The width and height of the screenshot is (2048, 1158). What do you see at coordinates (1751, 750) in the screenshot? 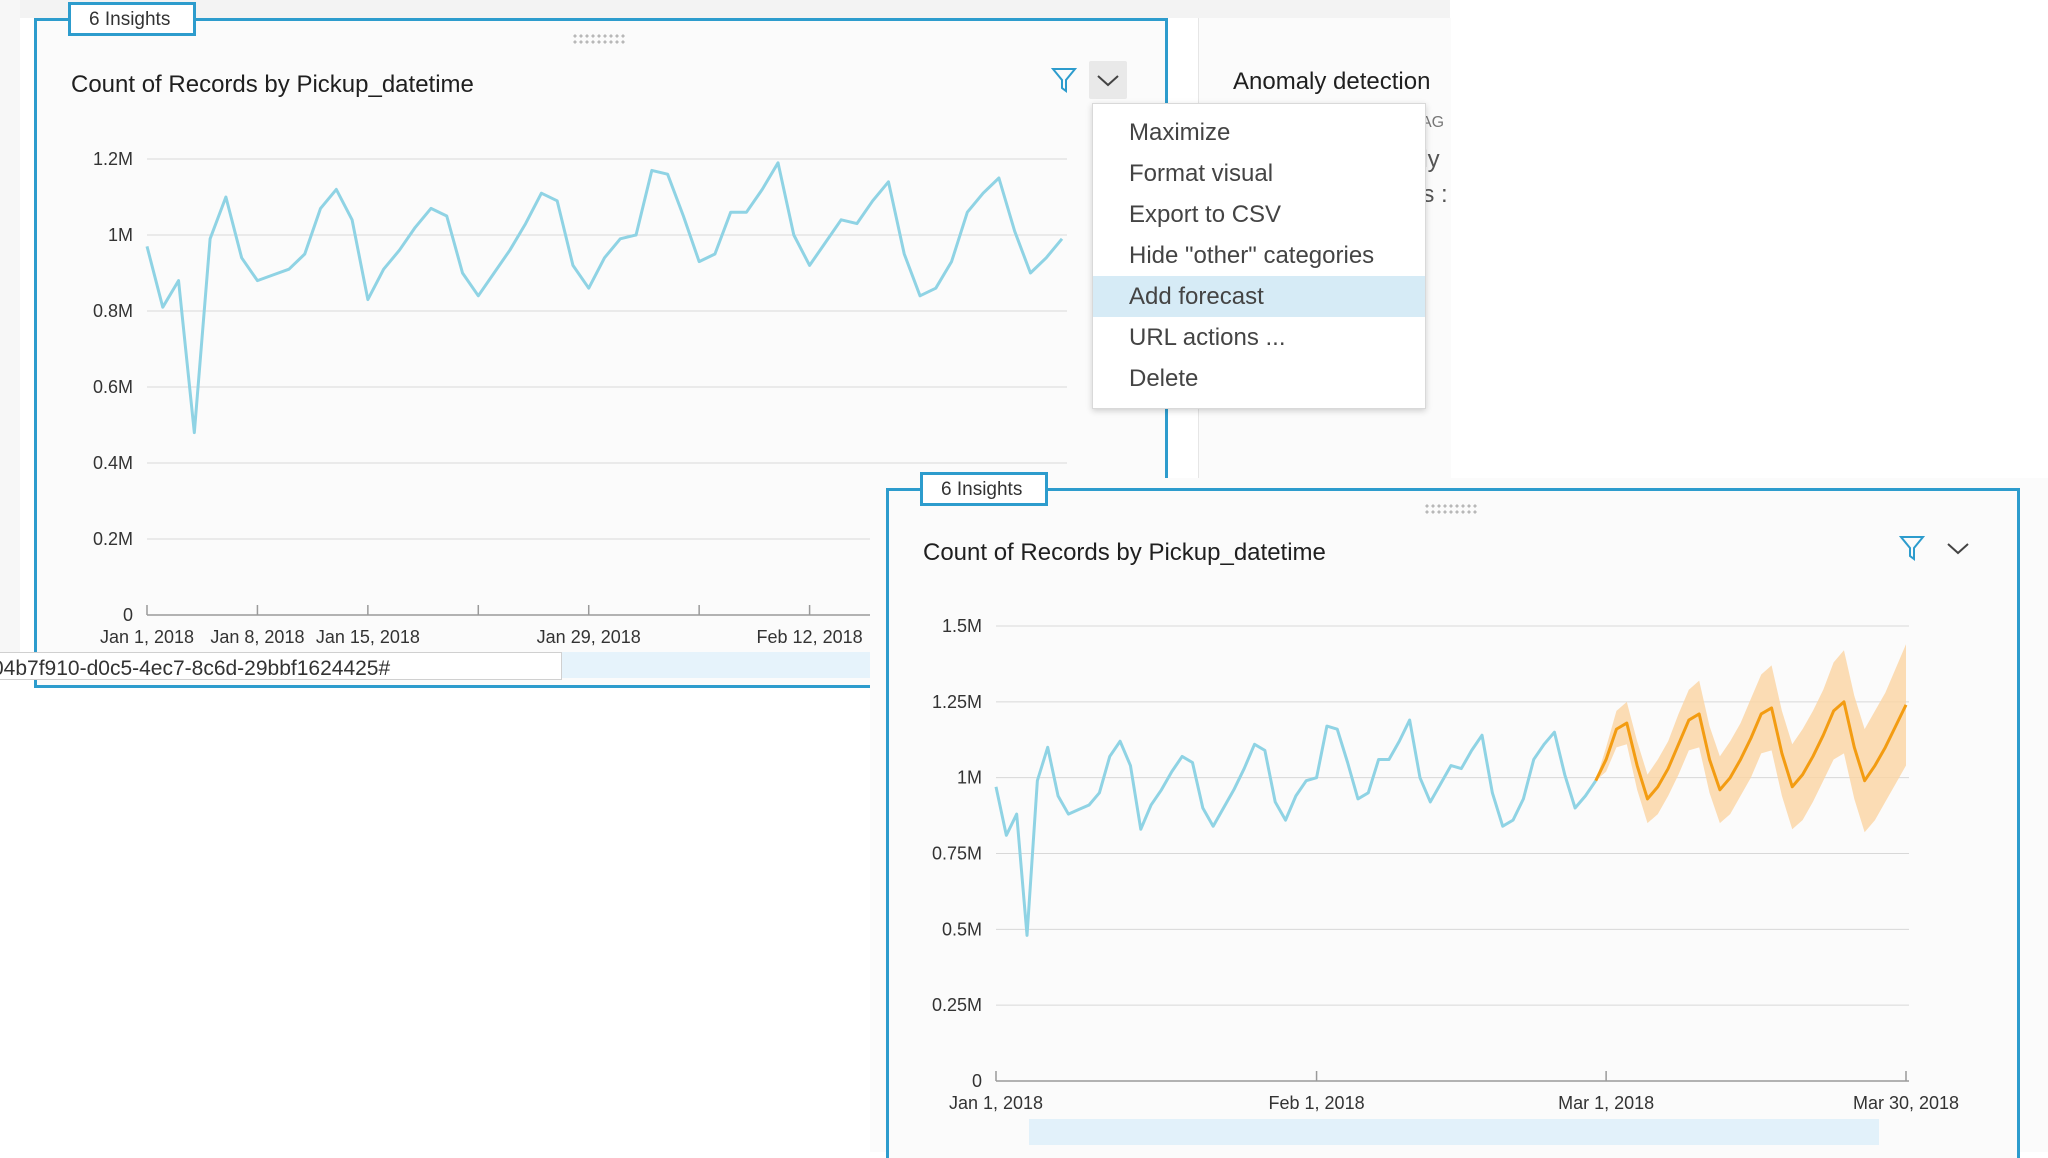
I see `forecast-series-line` at bounding box center [1751, 750].